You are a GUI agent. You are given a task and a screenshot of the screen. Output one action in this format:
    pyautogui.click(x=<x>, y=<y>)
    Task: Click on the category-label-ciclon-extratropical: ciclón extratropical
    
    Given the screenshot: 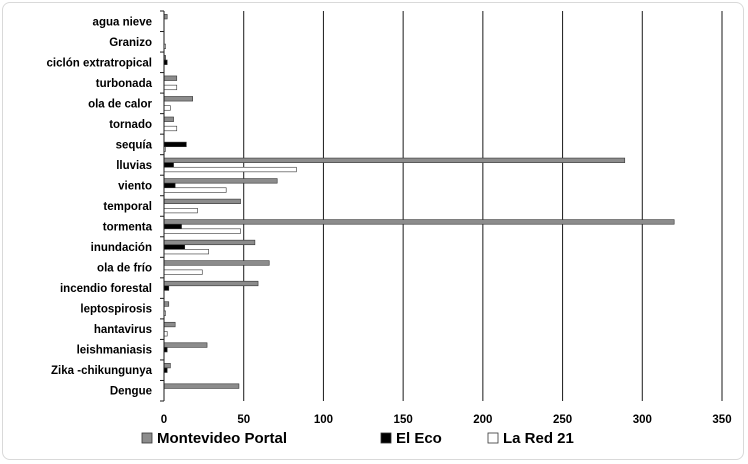 What is the action you would take?
    pyautogui.click(x=99, y=63)
    